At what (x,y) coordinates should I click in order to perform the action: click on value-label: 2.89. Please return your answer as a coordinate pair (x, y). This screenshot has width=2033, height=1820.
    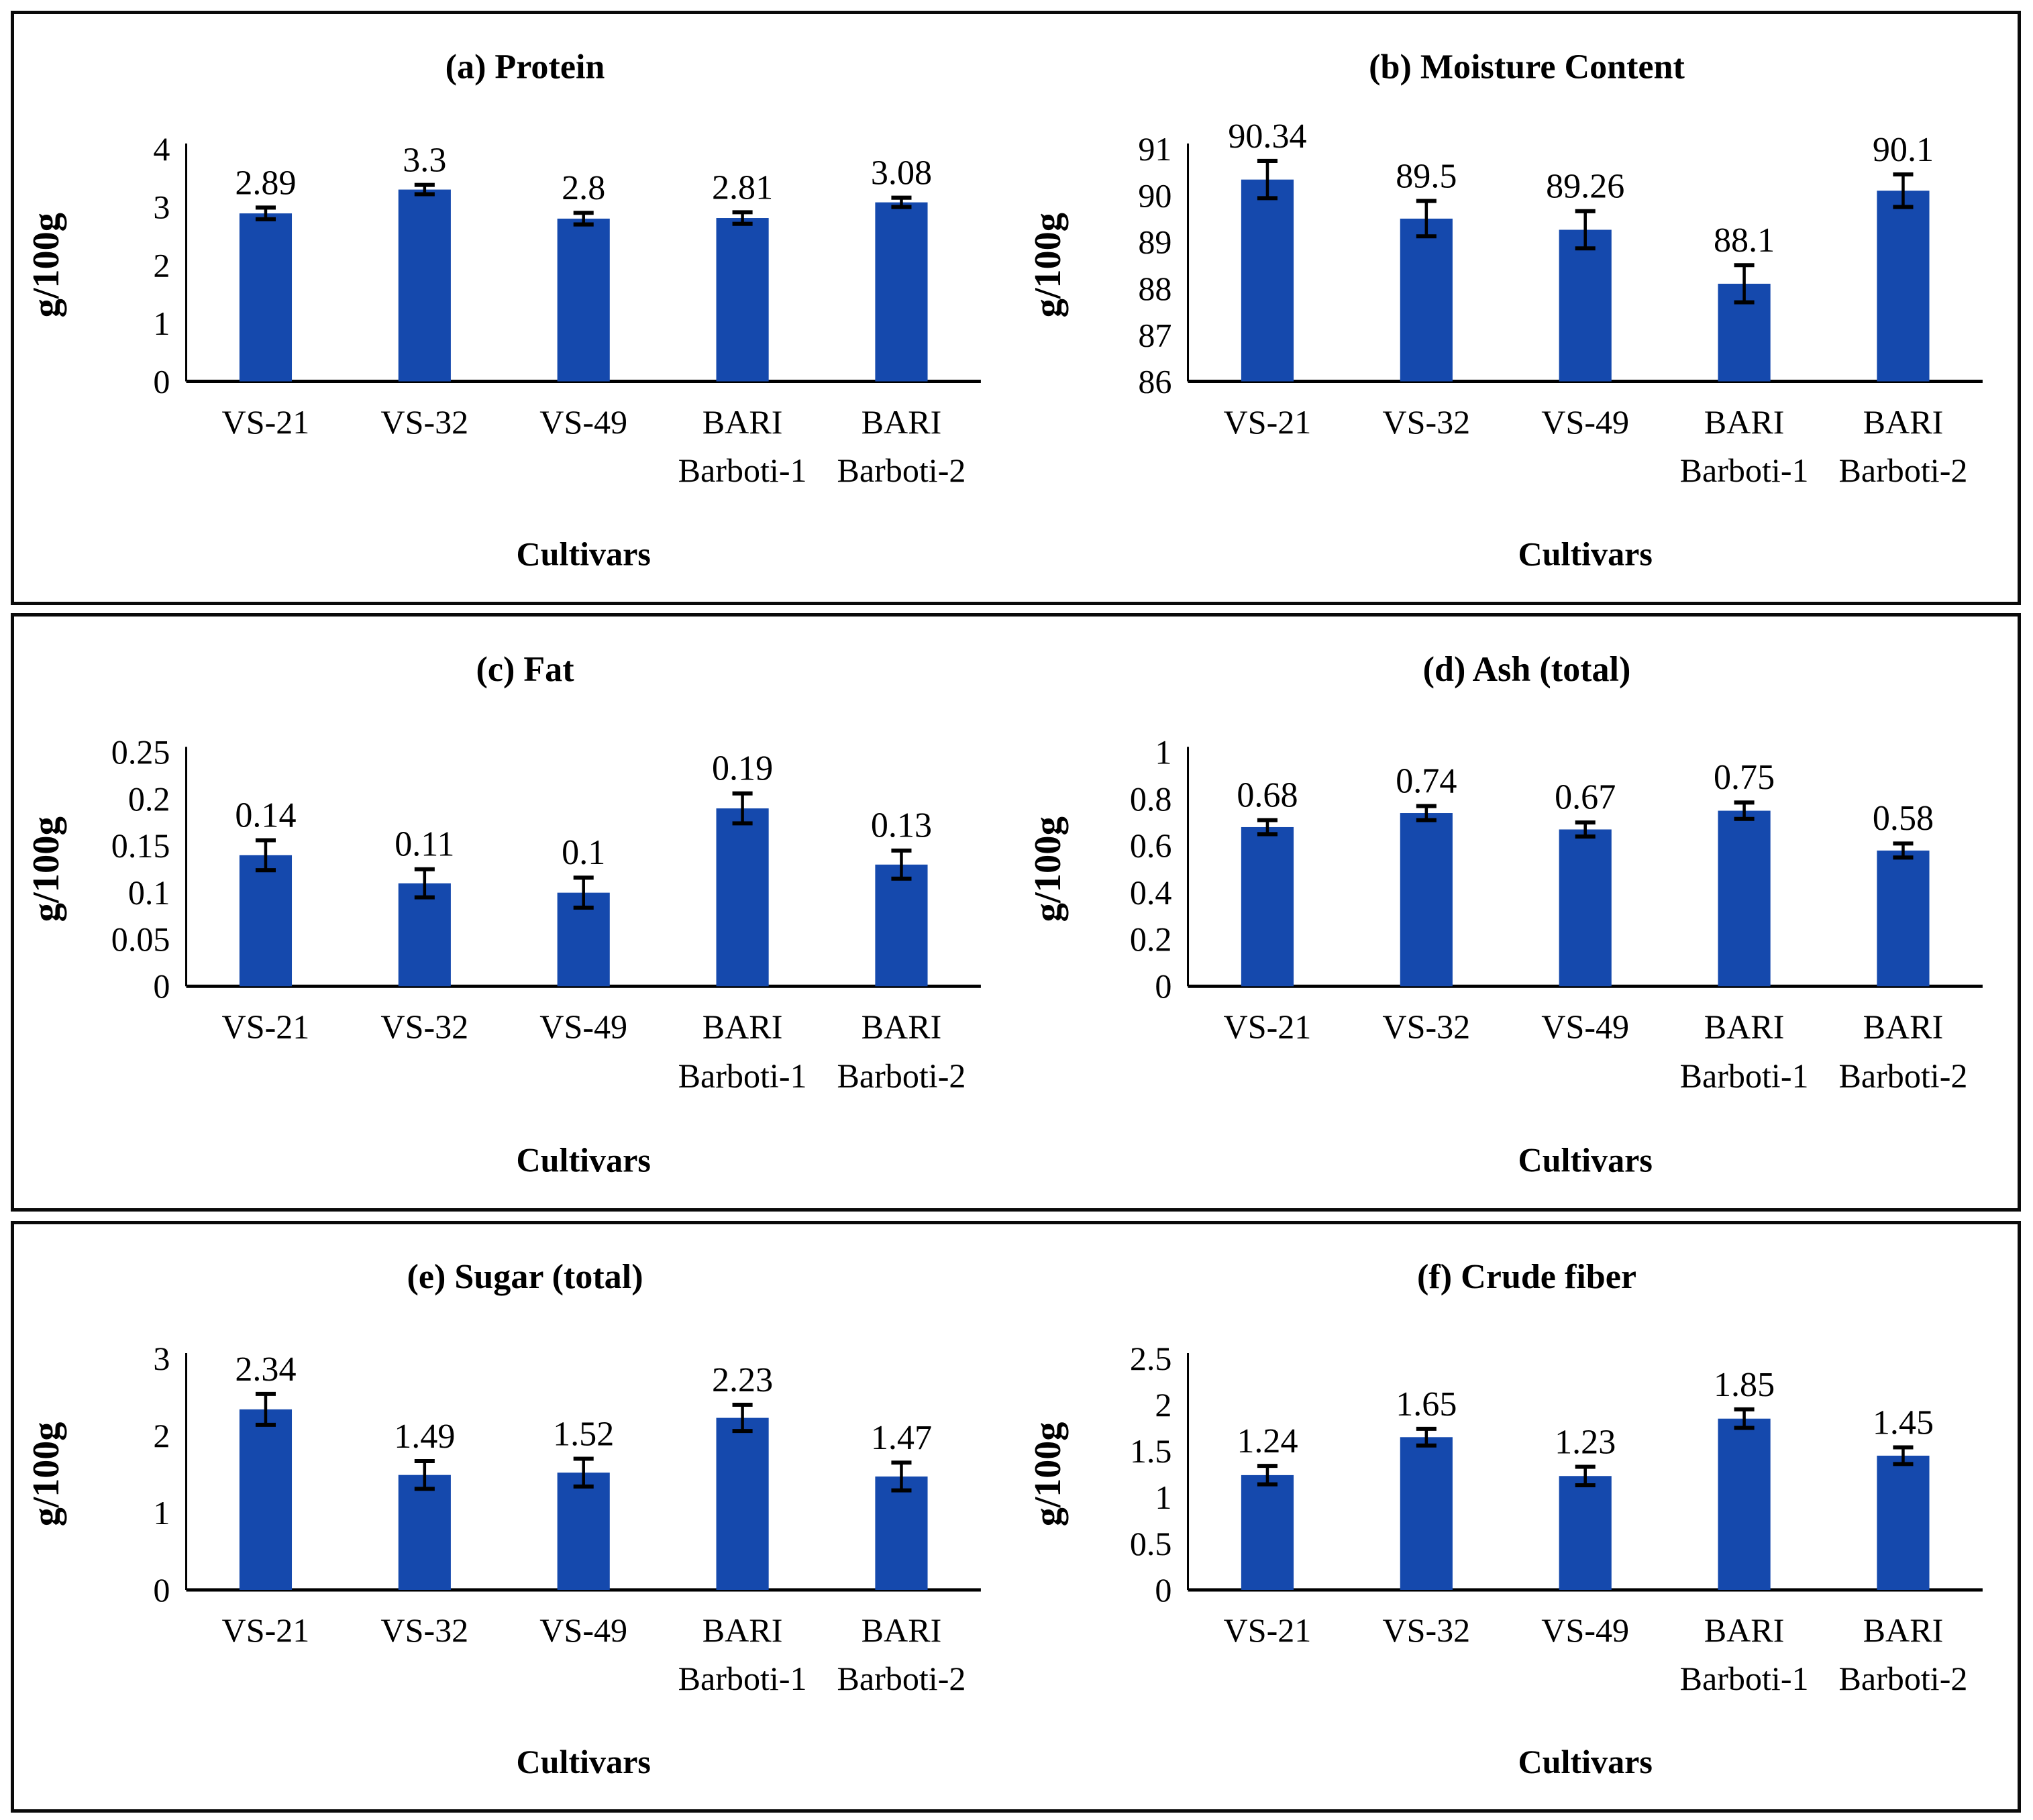
    Looking at the image, I should click on (265, 183).